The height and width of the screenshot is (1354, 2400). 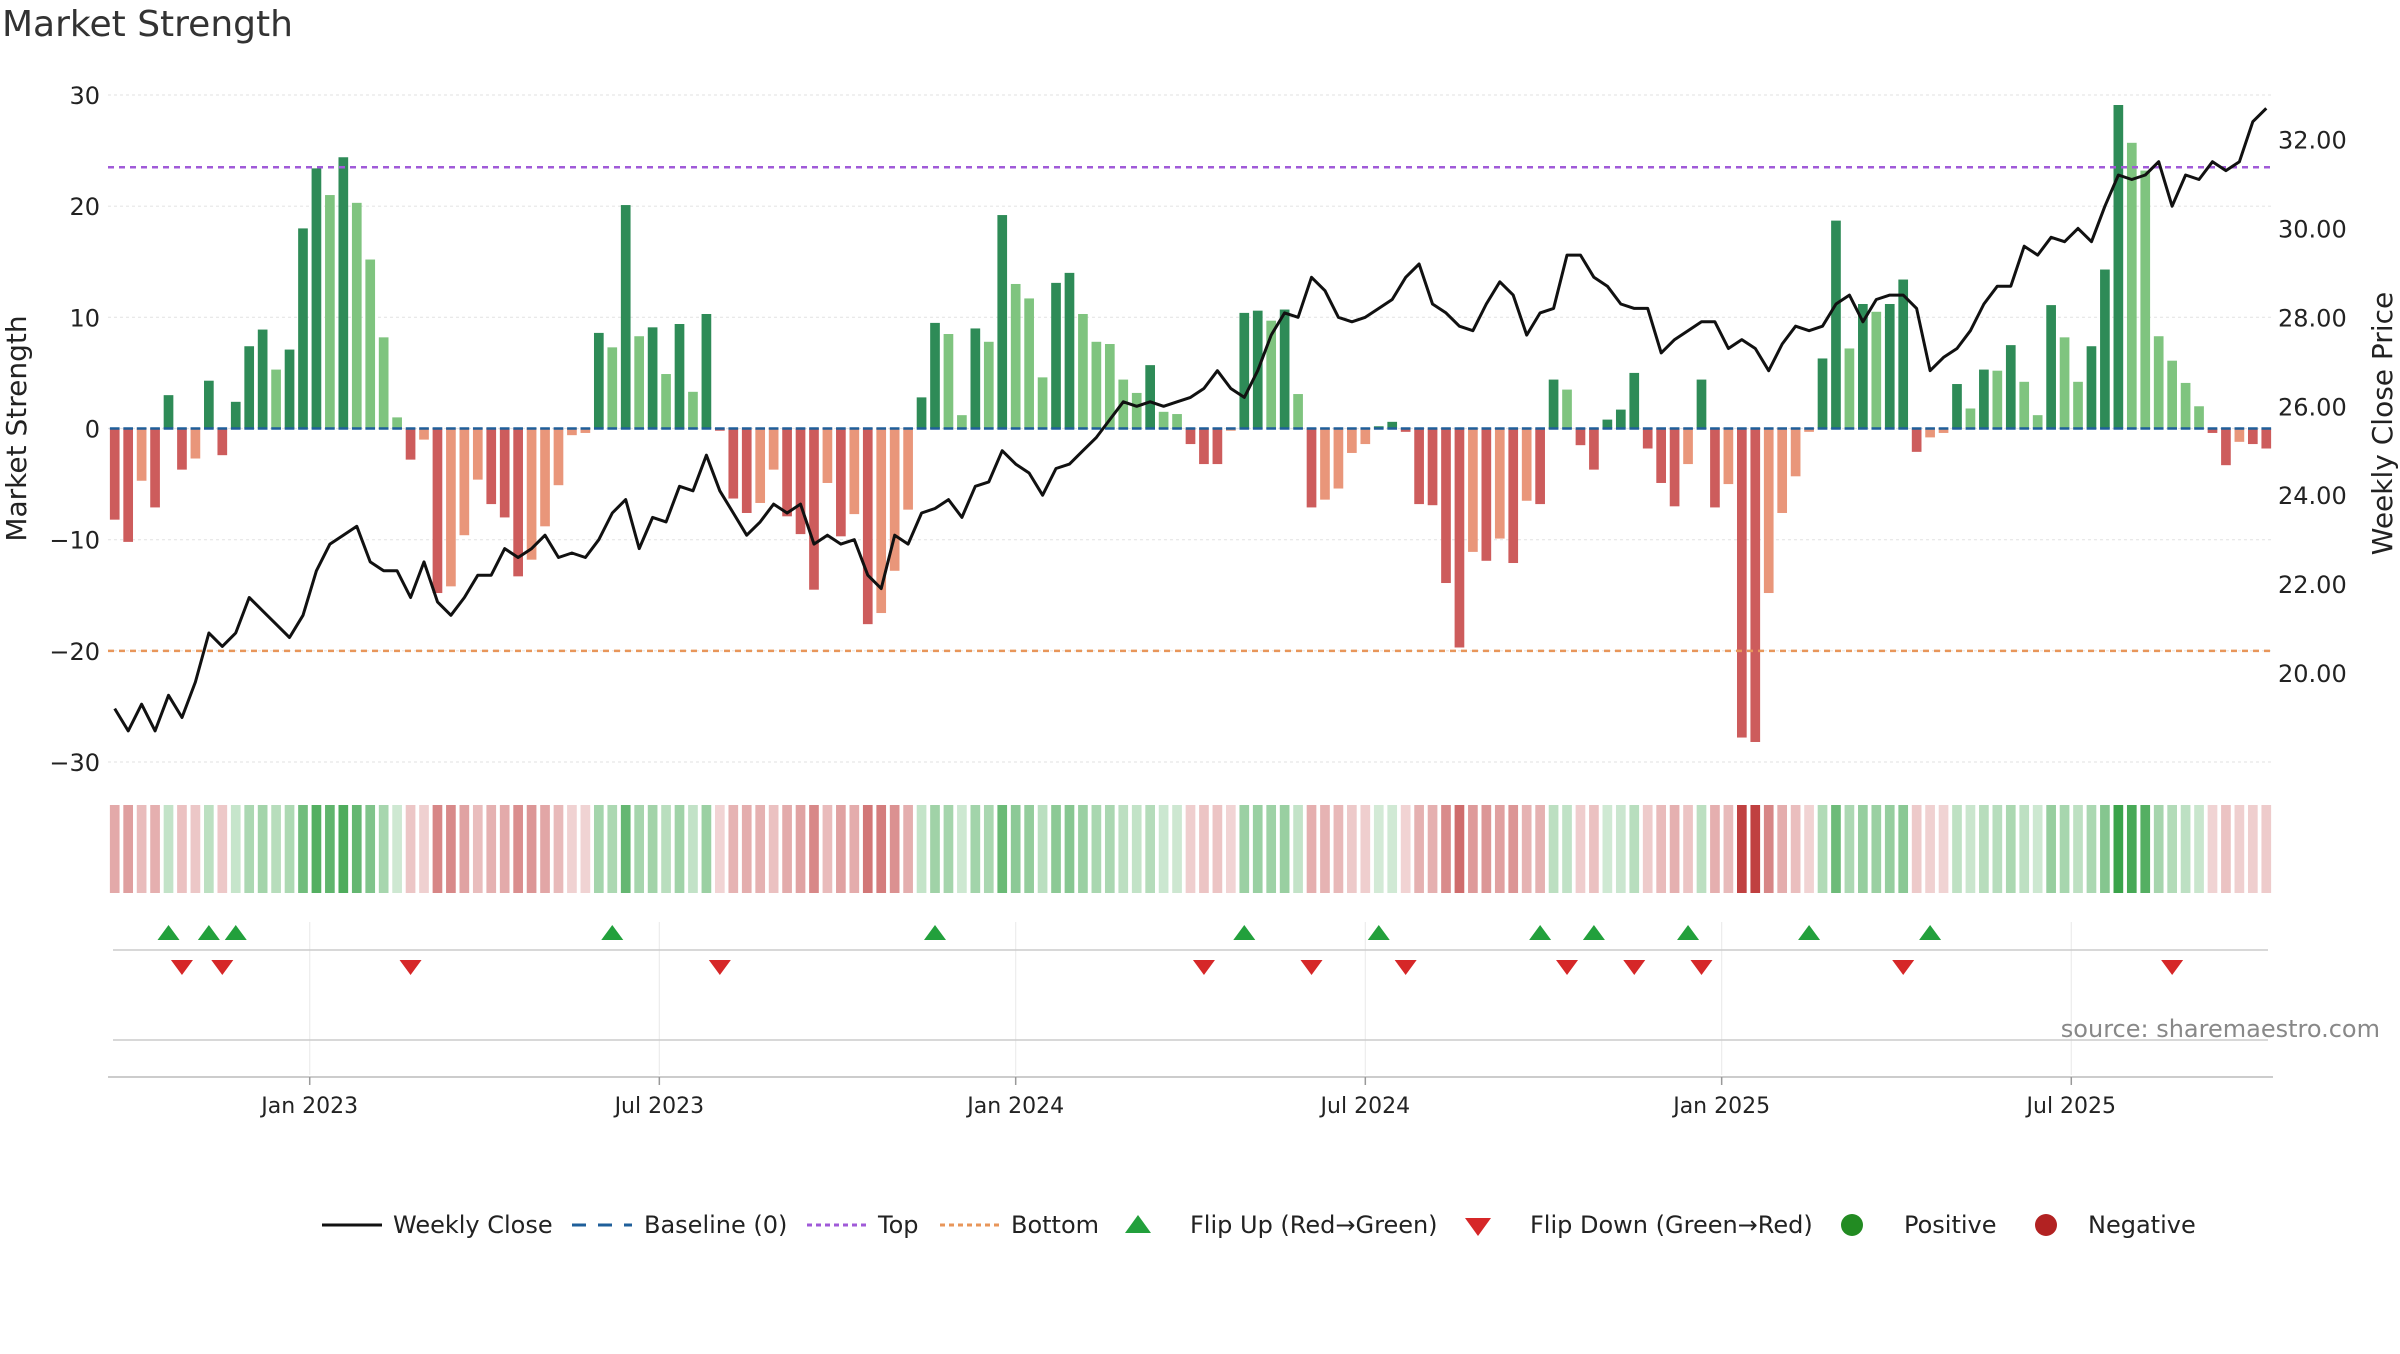 I want to click on x-tick-label: Jul 2025, so click(x=2071, y=1106).